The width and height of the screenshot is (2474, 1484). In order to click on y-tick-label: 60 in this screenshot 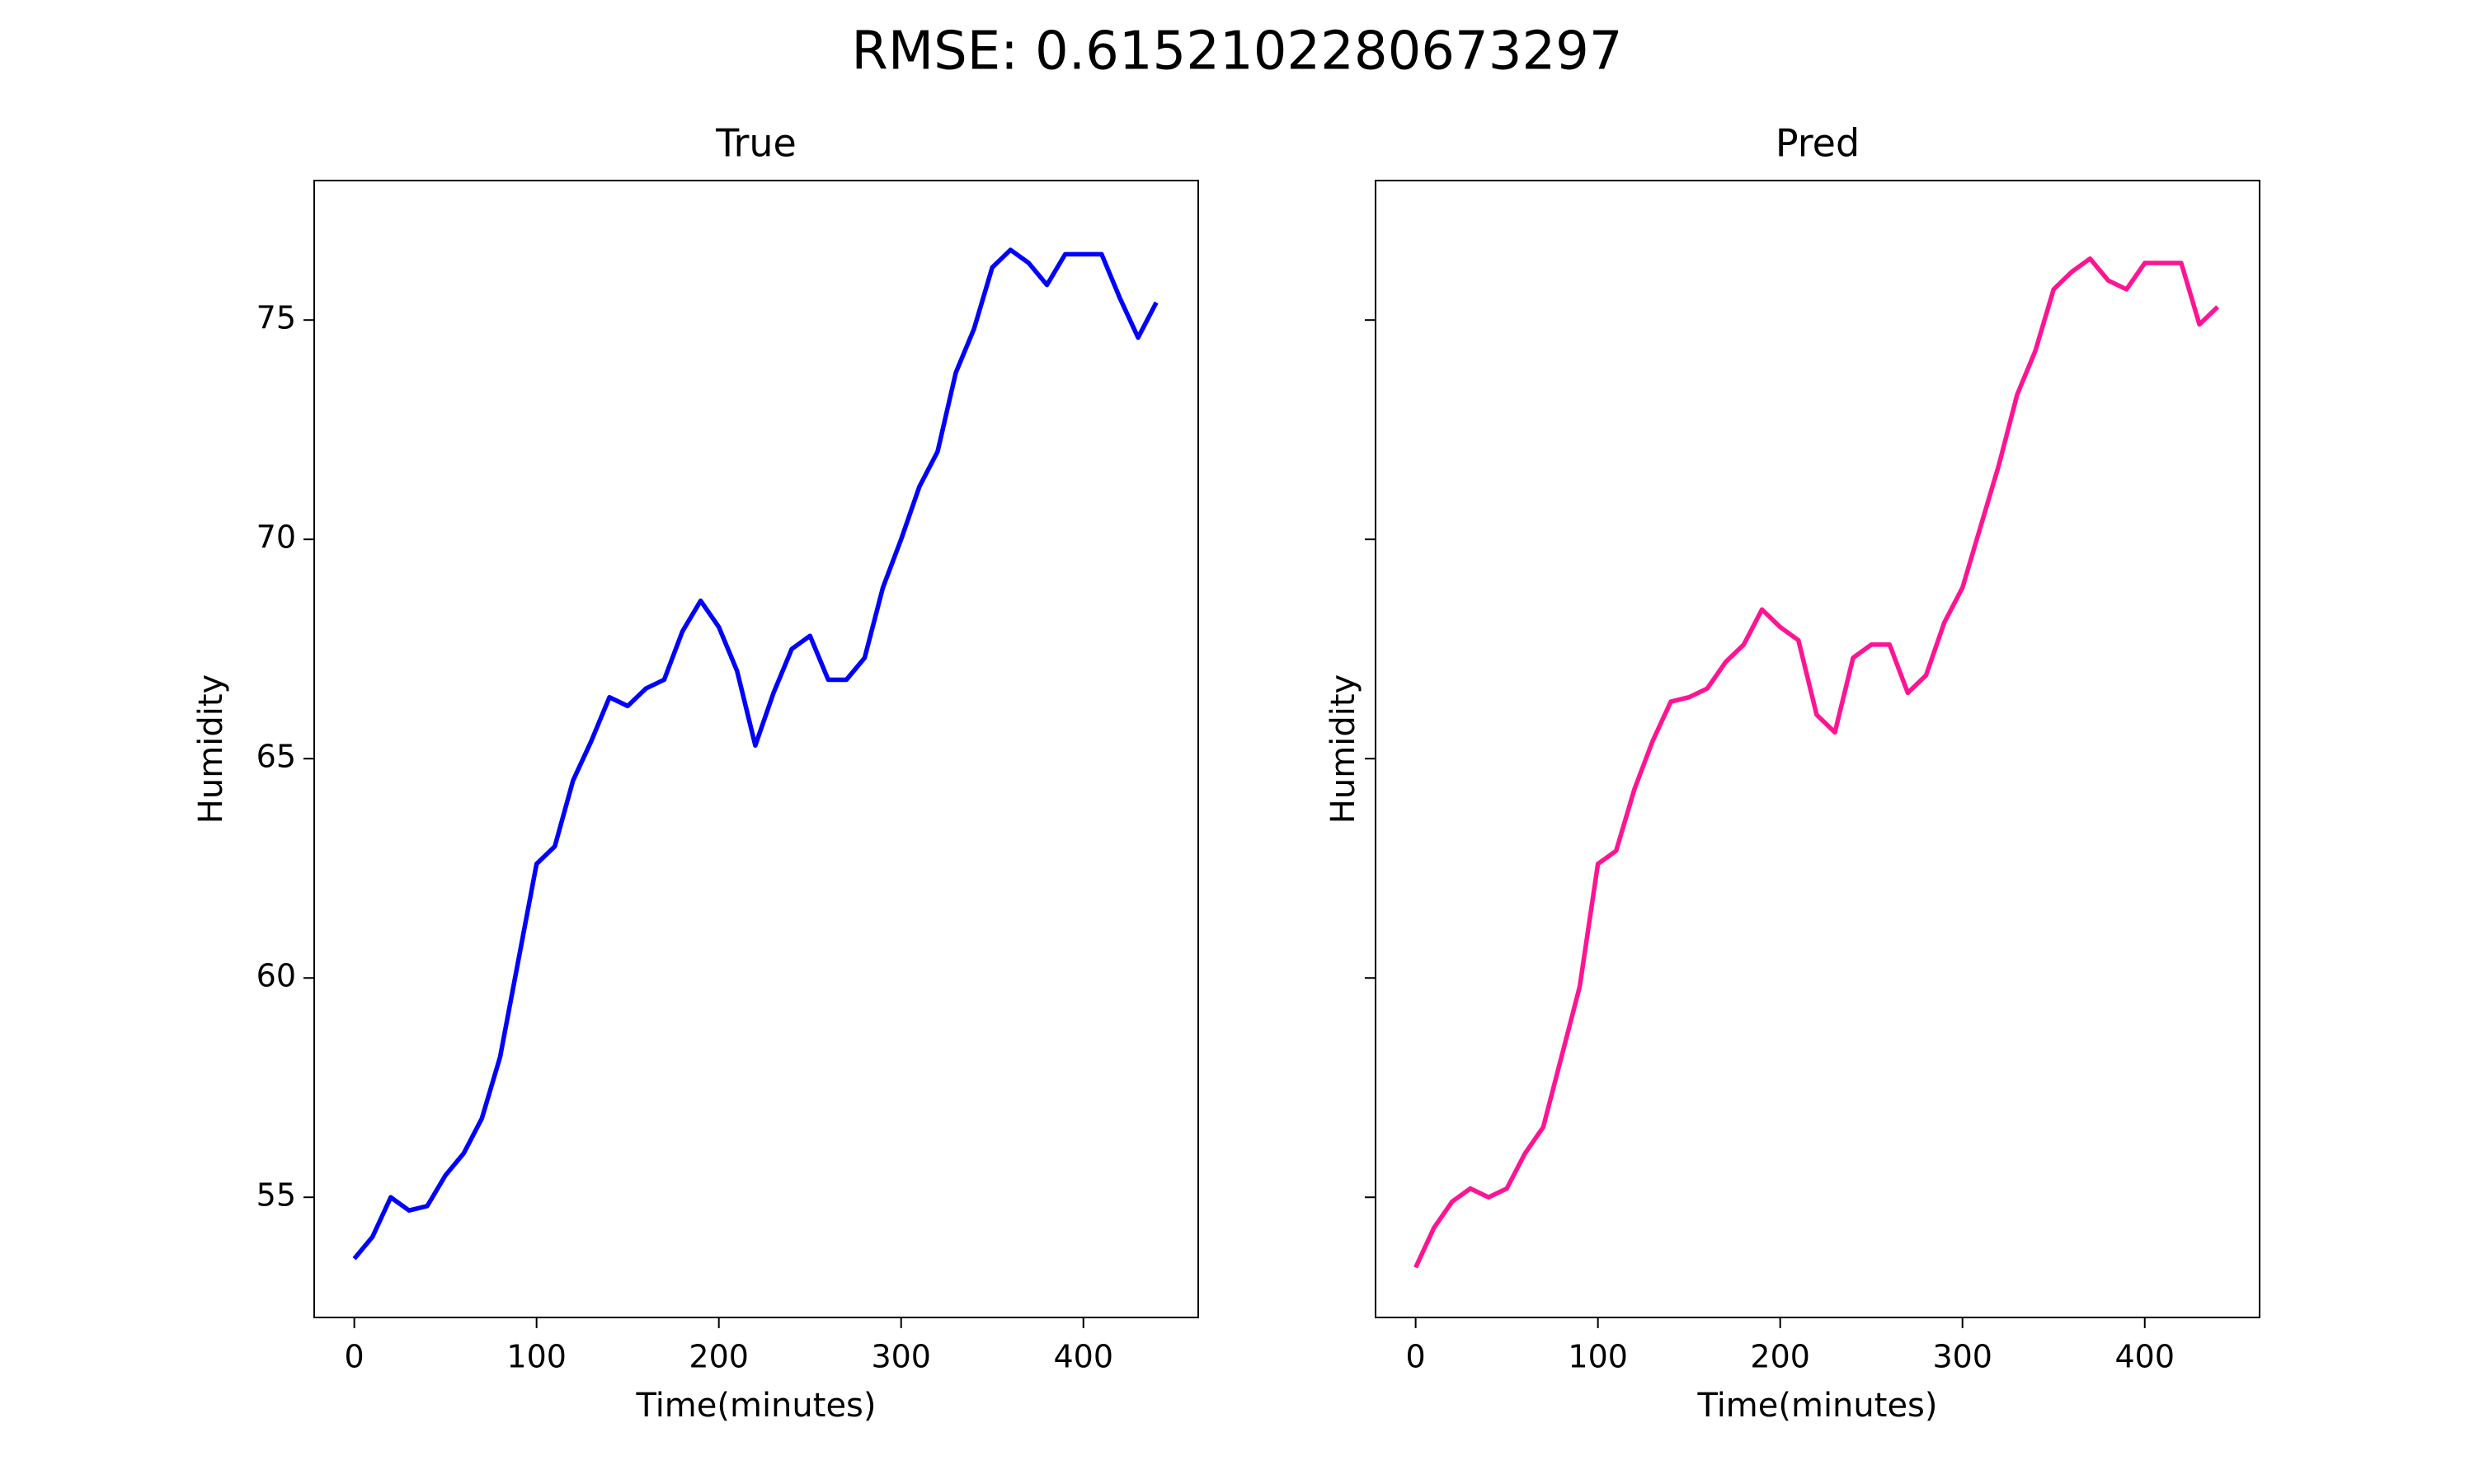, I will do `click(276, 976)`.